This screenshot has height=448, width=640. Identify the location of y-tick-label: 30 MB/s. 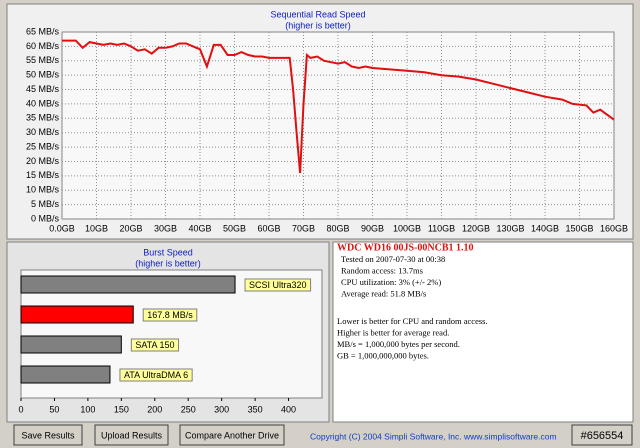
(43, 132).